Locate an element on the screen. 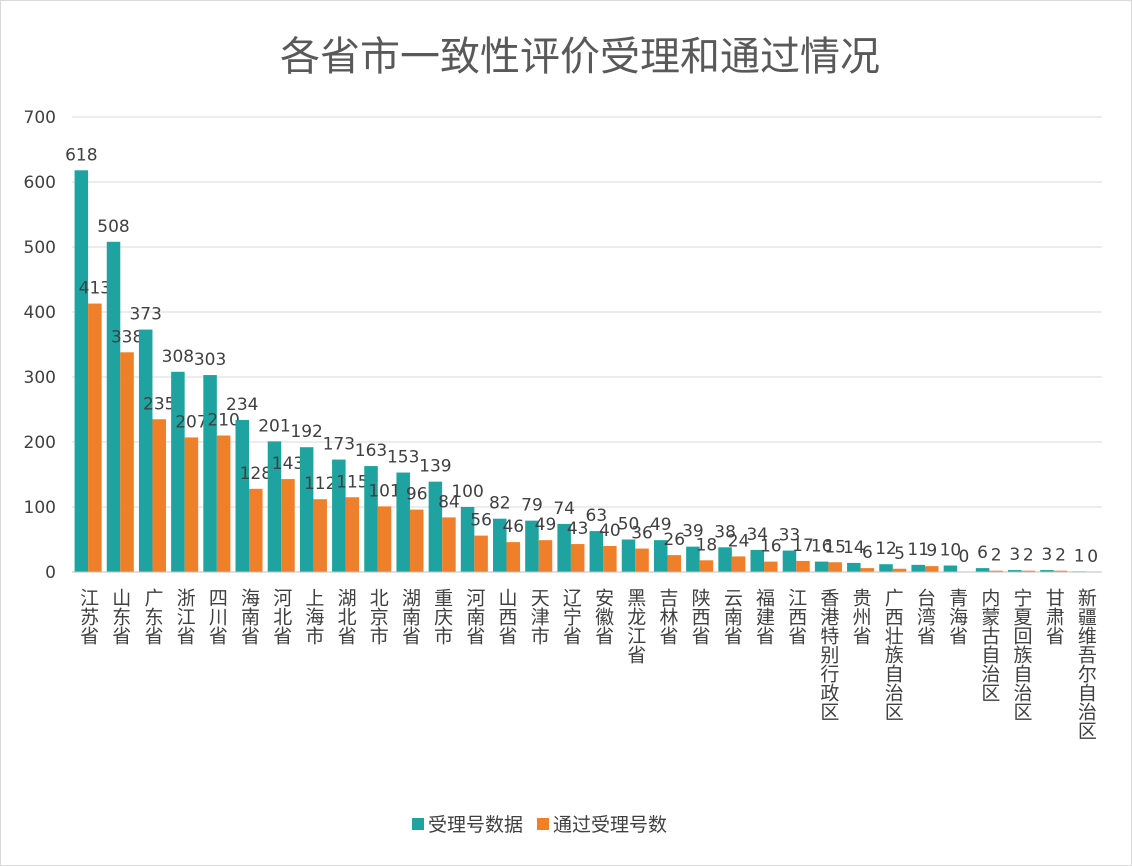  y-tick-label: 0 is located at coordinates (50, 573).